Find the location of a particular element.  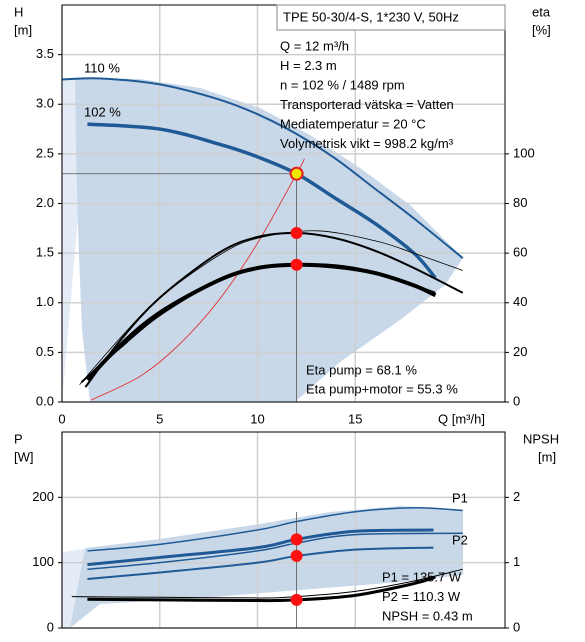

curve-label: 102 % is located at coordinates (102, 111).